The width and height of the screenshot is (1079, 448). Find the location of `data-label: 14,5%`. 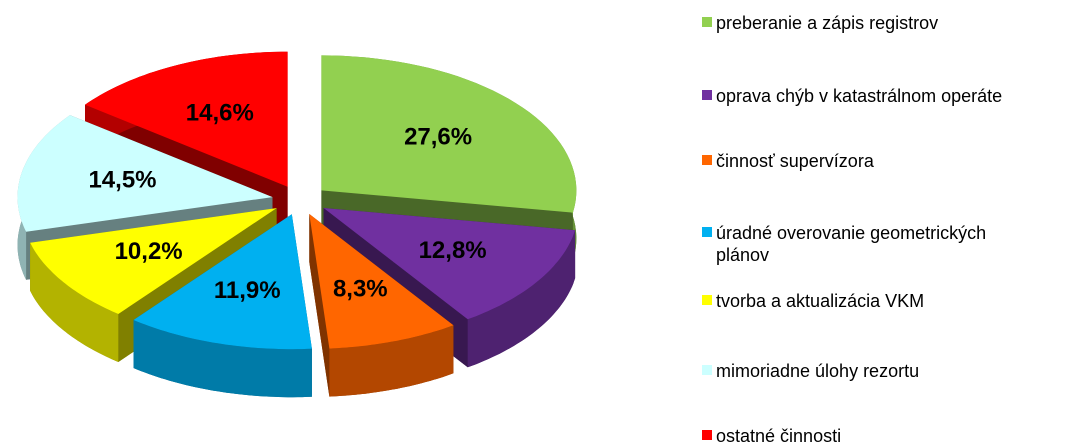

data-label: 14,5% is located at coordinates (122, 180).